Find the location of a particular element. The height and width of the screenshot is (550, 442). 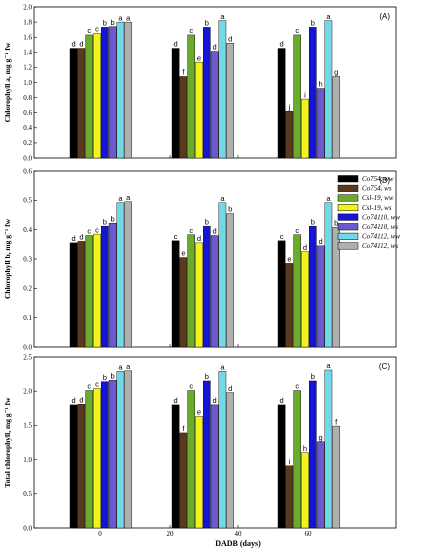

y-axis-label: Chlorophyll b, mg g⁻¹ fw is located at coordinates (7, 258).